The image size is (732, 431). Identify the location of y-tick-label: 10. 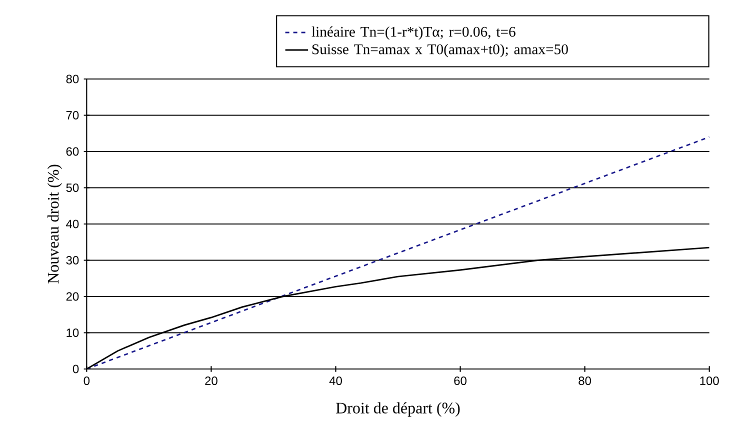
(72, 332).